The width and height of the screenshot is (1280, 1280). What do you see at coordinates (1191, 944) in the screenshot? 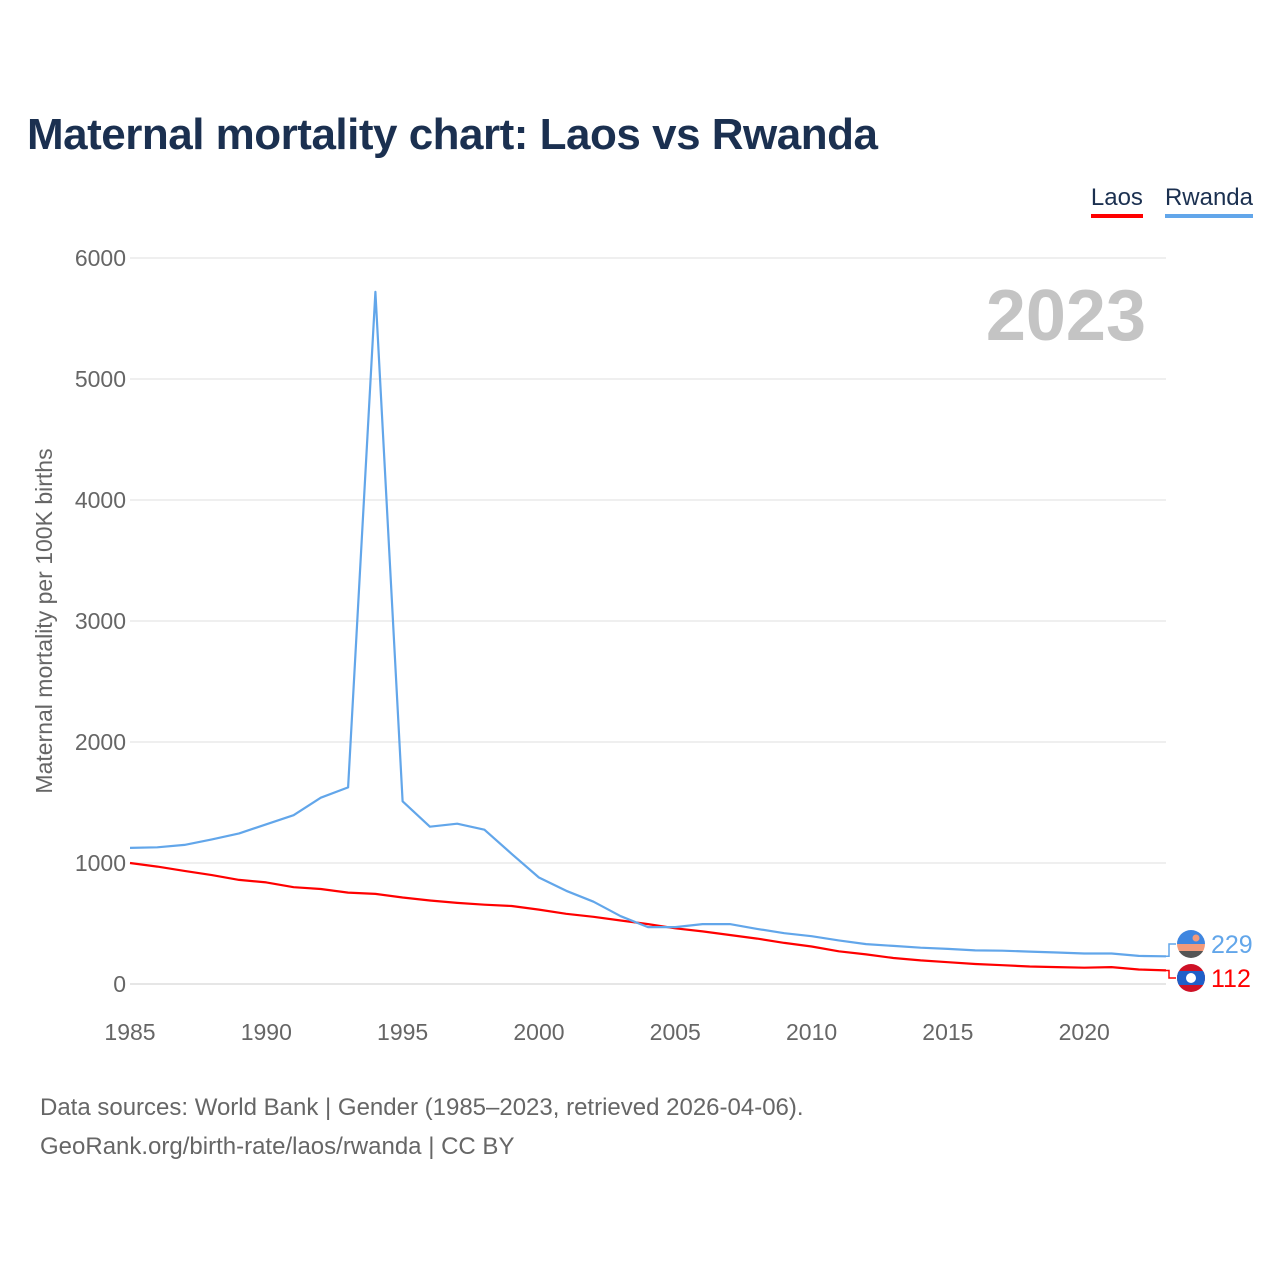
I see `flag-rwanda-icon` at bounding box center [1191, 944].